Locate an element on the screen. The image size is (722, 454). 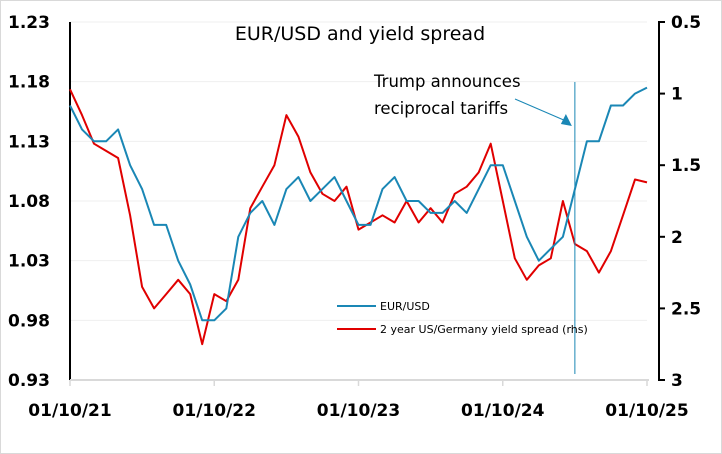
annotation-arrow-line is located at coordinates (540, 110).